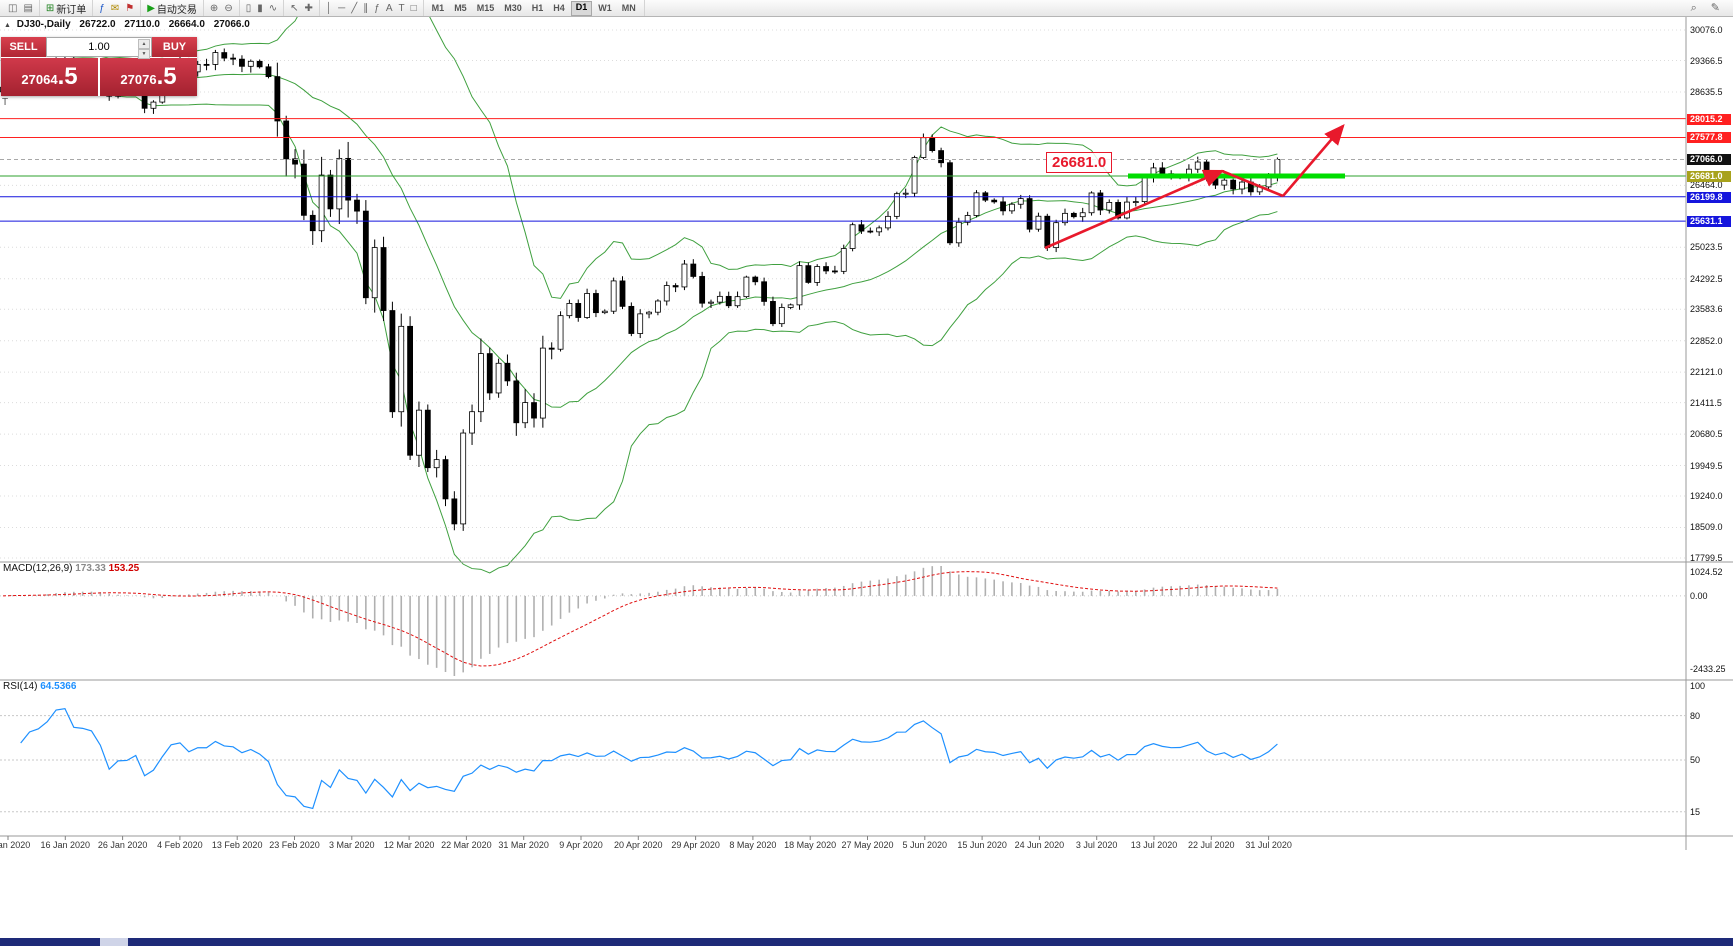 Image resolution: width=1733 pixels, height=946 pixels. I want to click on crosshair-icon: ✚, so click(308, 8).